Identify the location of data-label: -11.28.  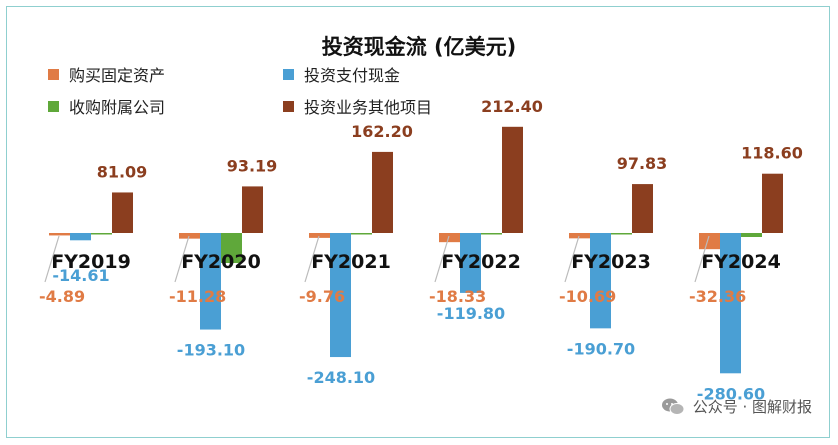
(197, 296).